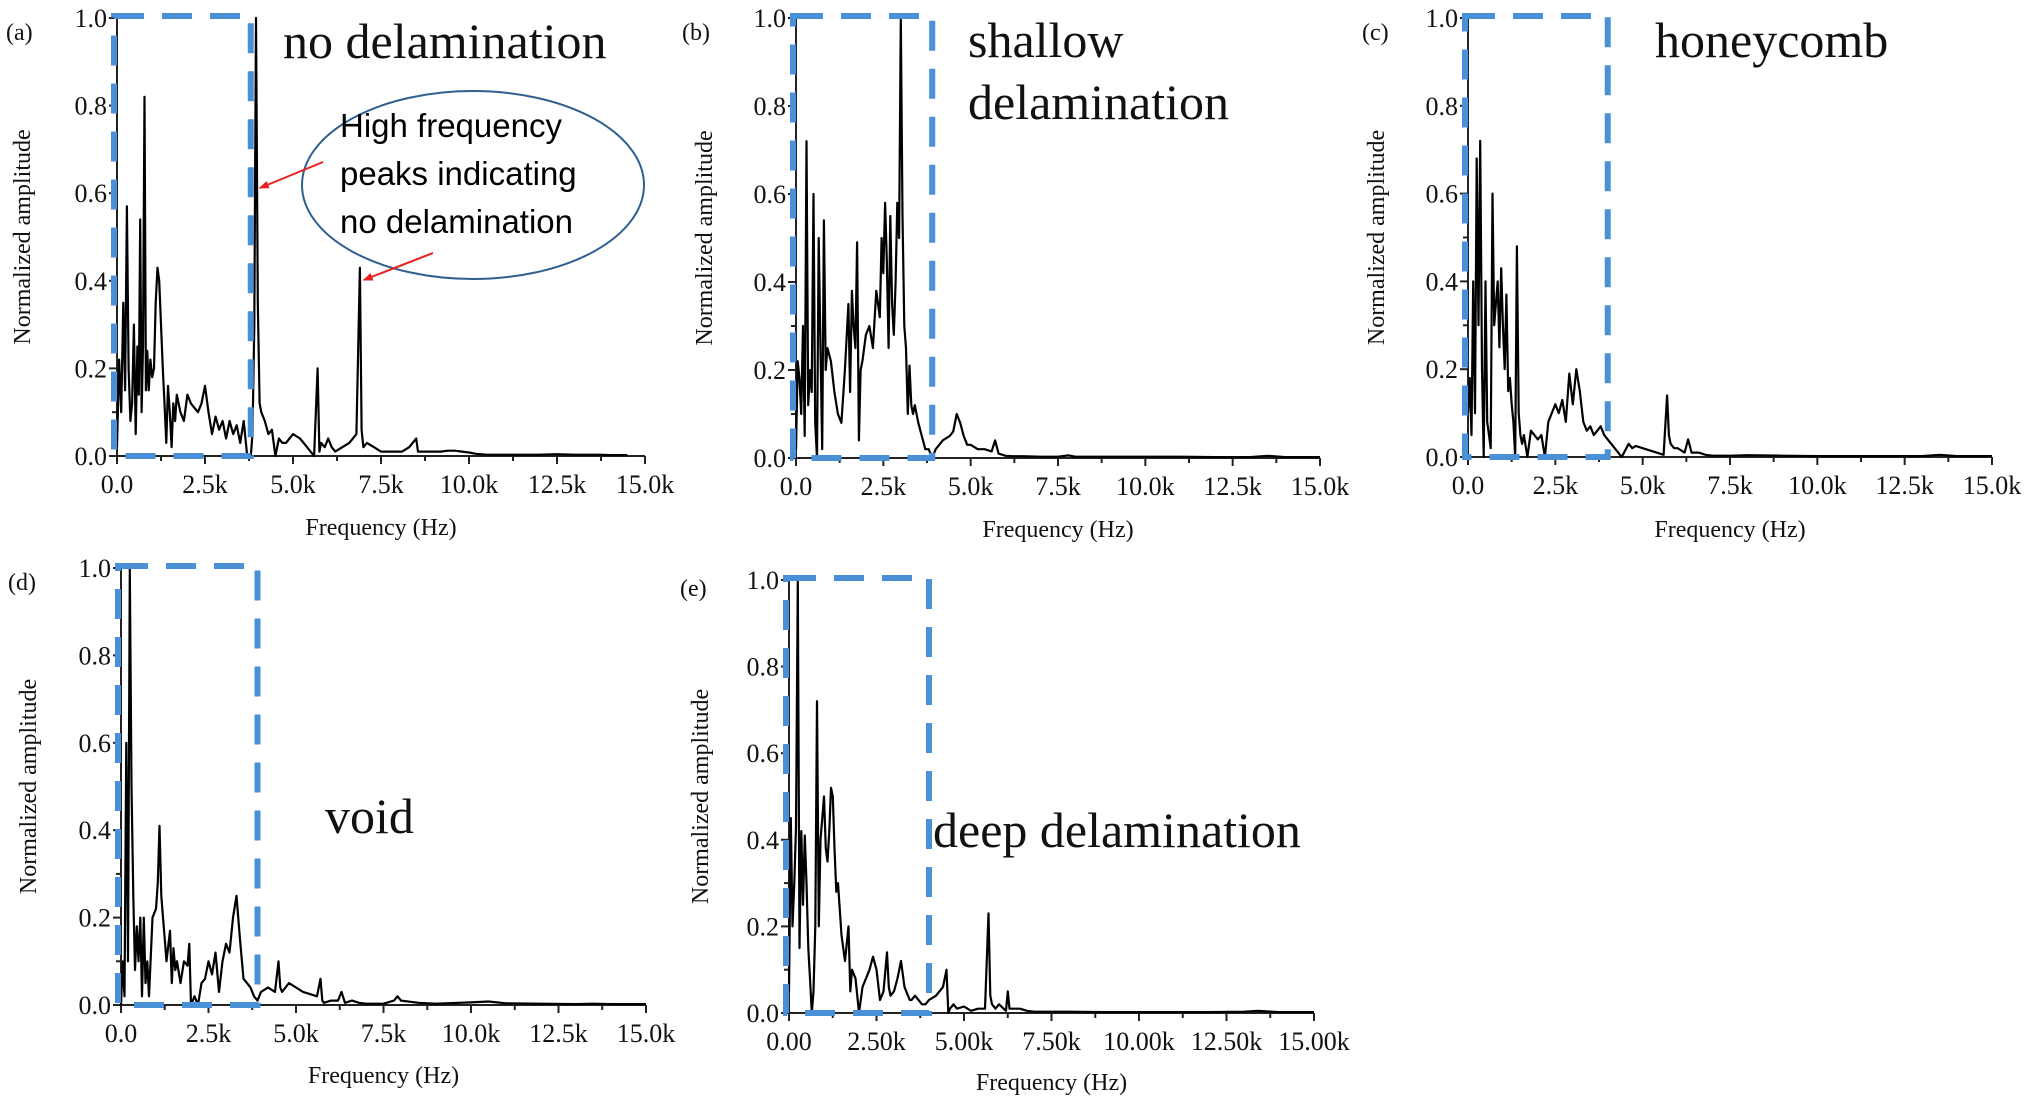 Image resolution: width=2027 pixels, height=1102 pixels. Describe the element at coordinates (1046, 40) in the screenshot. I see `defect-type-label: shallow` at that location.